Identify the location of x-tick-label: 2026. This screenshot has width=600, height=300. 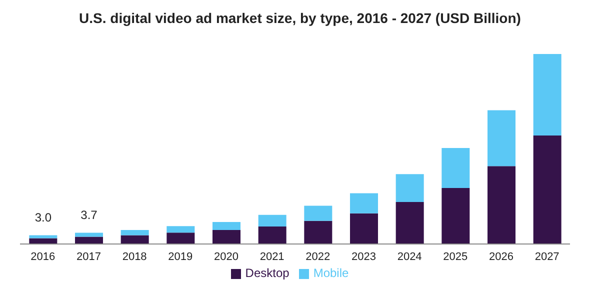
(501, 256).